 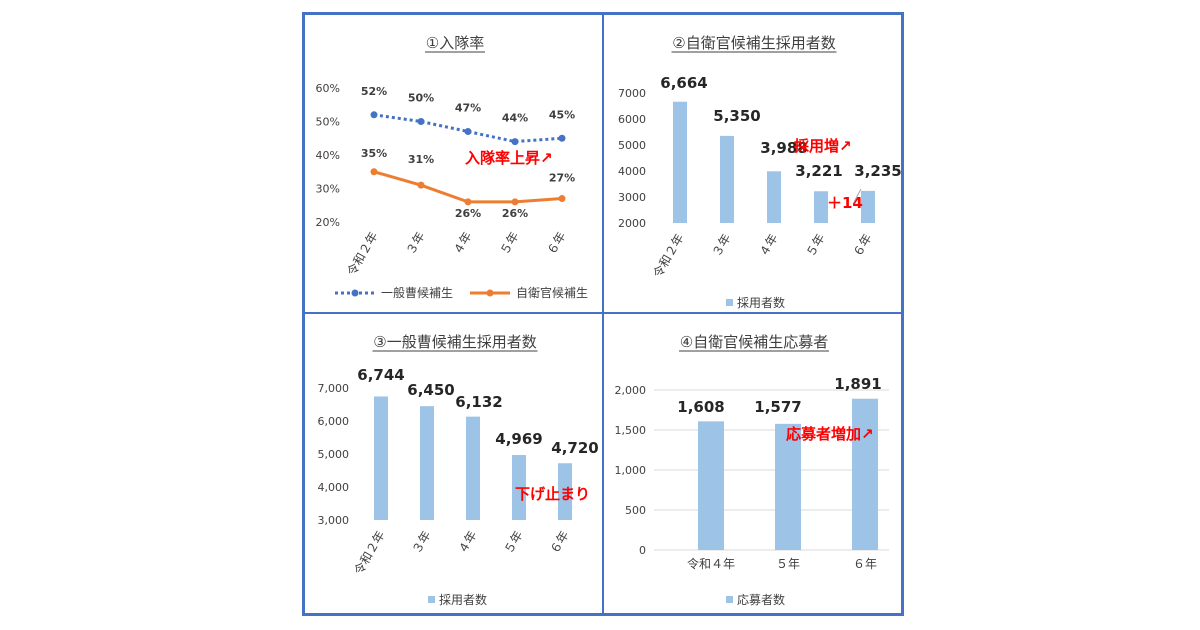 What do you see at coordinates (632, 171) in the screenshot?
I see `y-tick-label: 4000` at bounding box center [632, 171].